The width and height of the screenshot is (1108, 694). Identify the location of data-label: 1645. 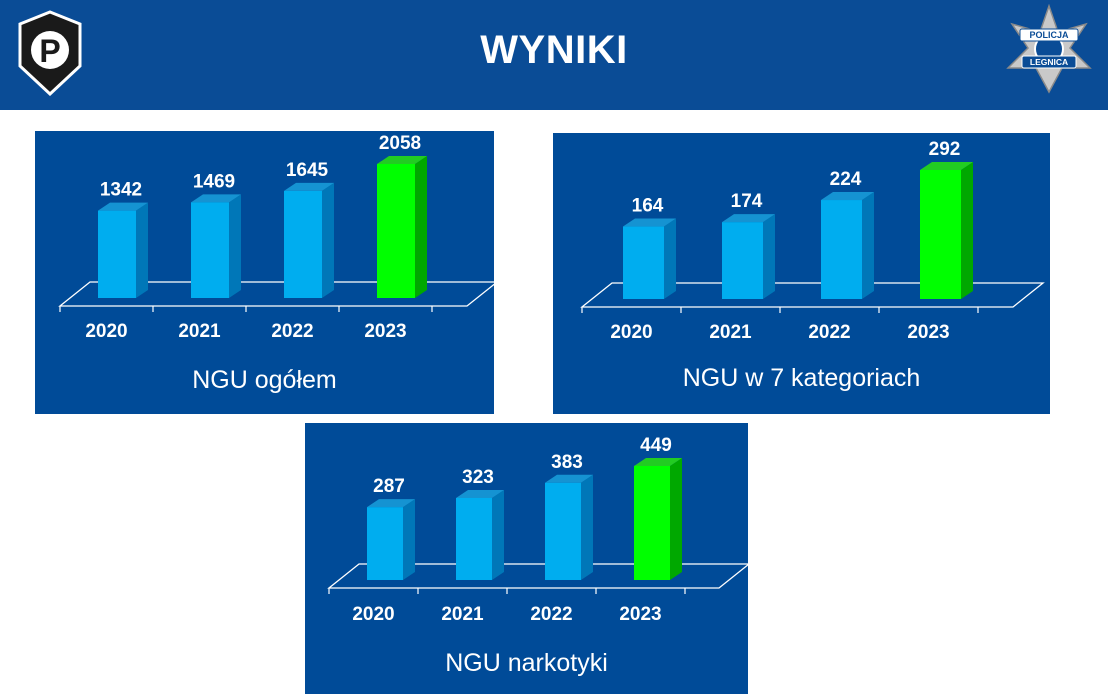
(307, 170).